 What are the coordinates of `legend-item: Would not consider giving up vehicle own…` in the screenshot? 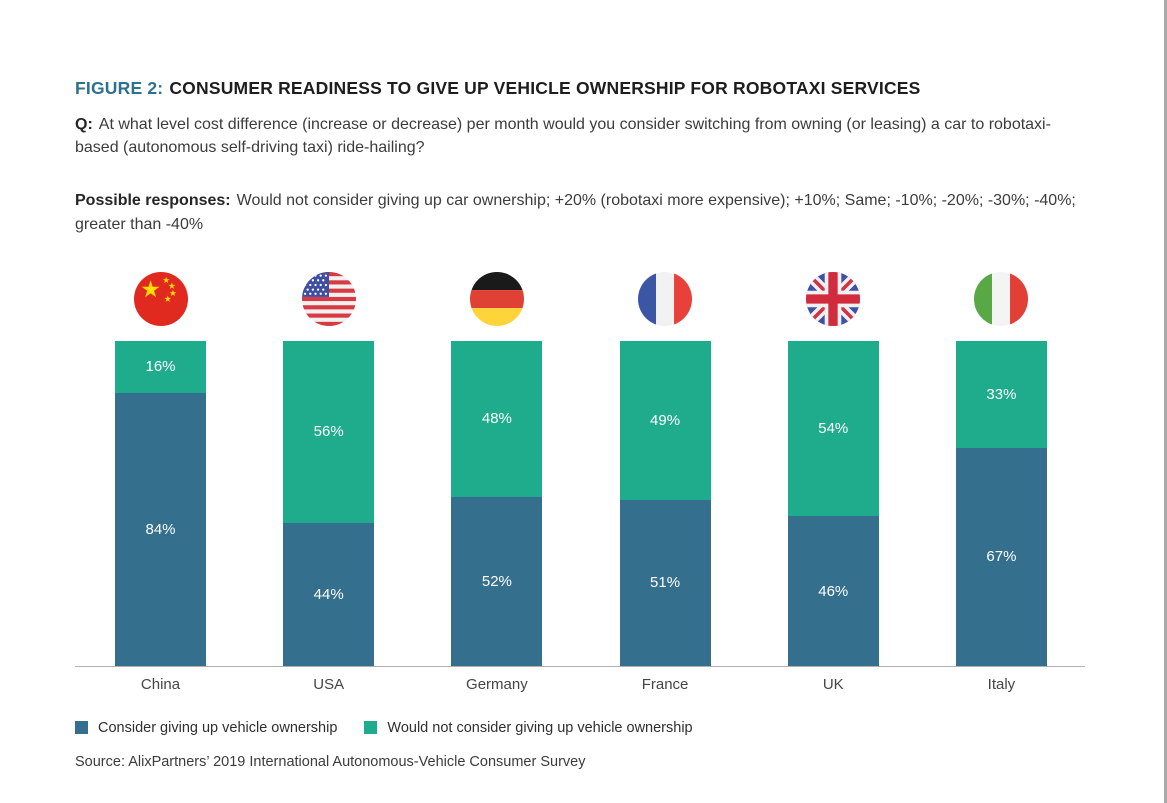 It's located at (528, 727).